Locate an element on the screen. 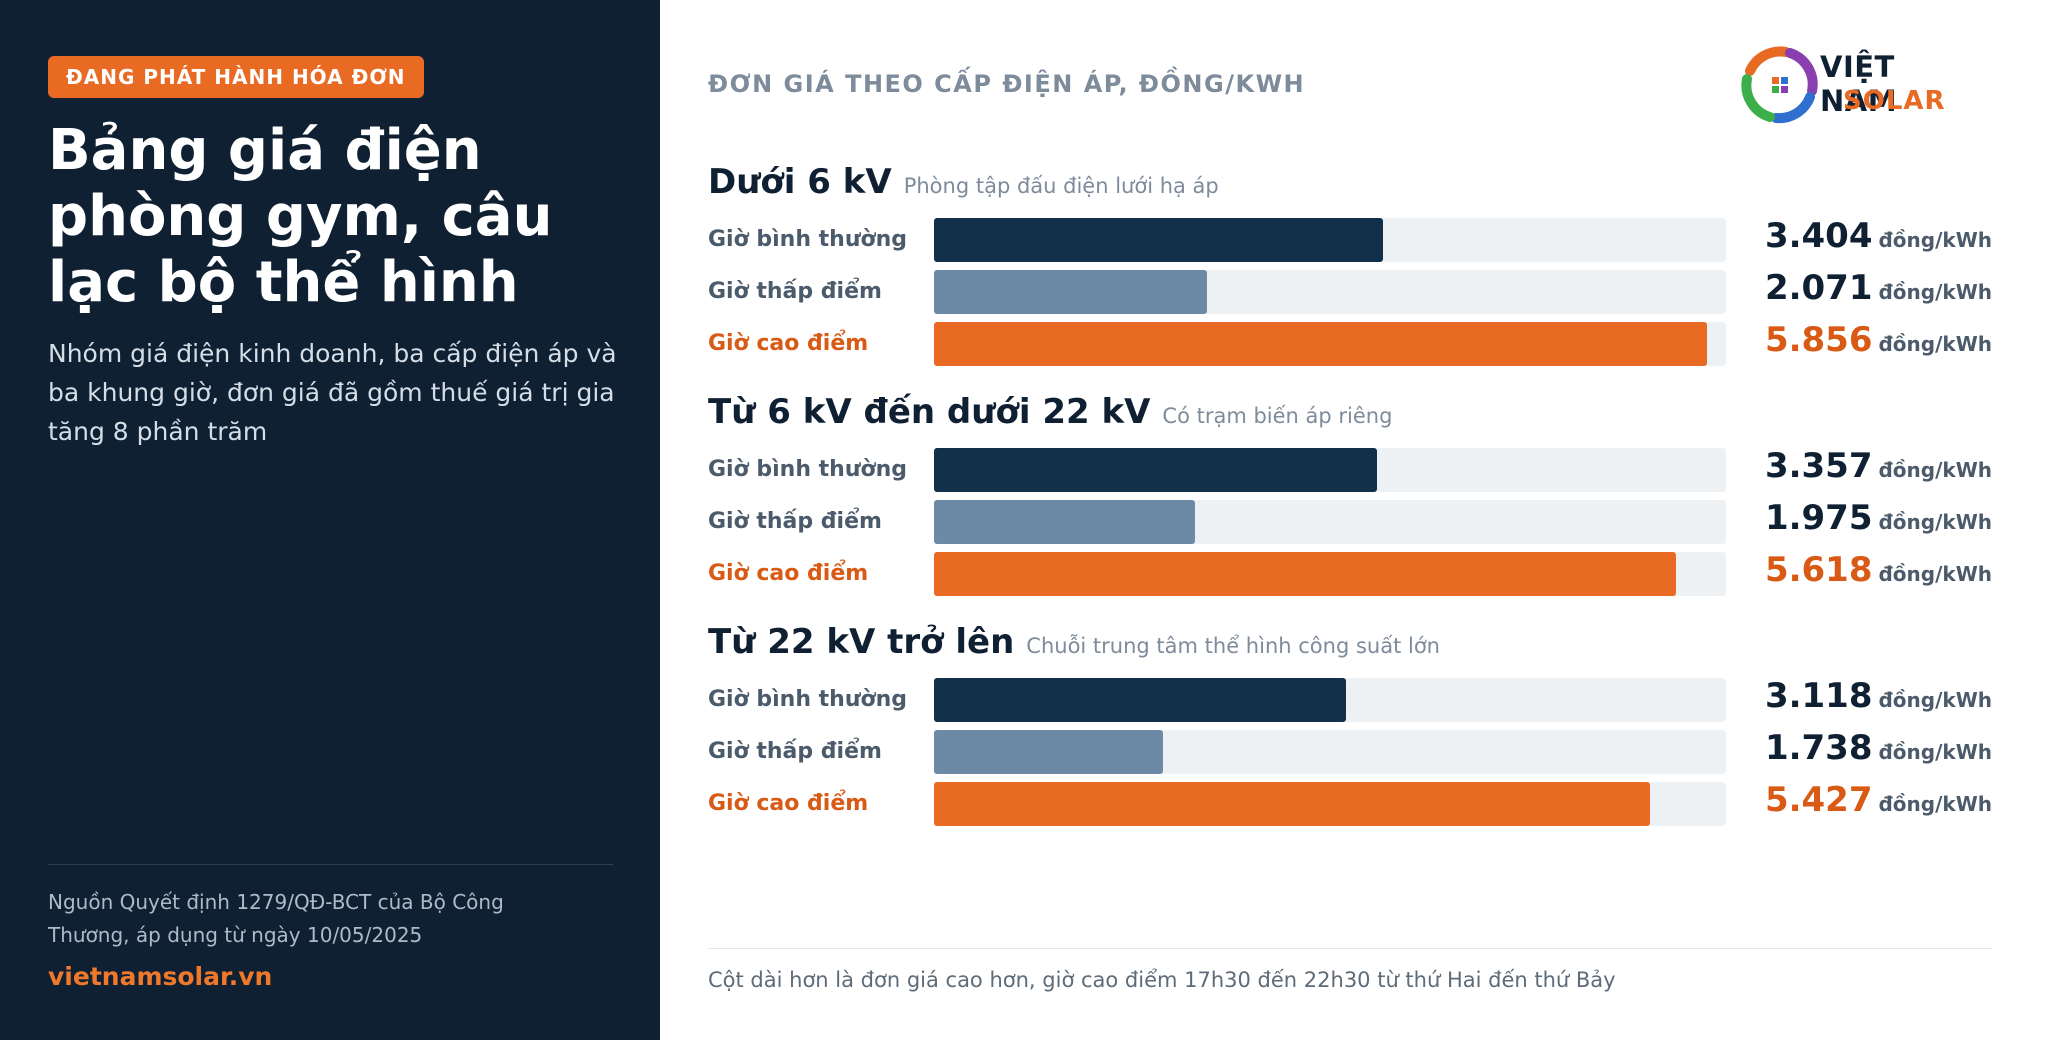  group-title: Dưới 6 kV Phòng tập đấu điện lưới hạ áp is located at coordinates (963, 182).